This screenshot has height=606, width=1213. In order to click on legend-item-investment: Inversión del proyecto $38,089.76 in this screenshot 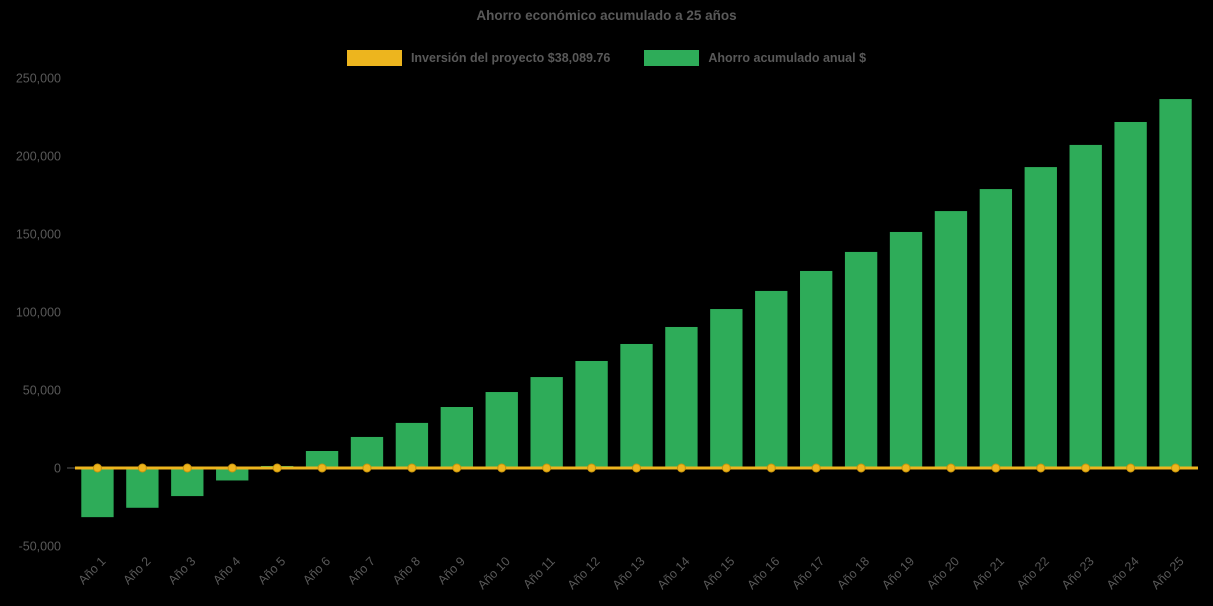, I will do `click(478, 58)`.